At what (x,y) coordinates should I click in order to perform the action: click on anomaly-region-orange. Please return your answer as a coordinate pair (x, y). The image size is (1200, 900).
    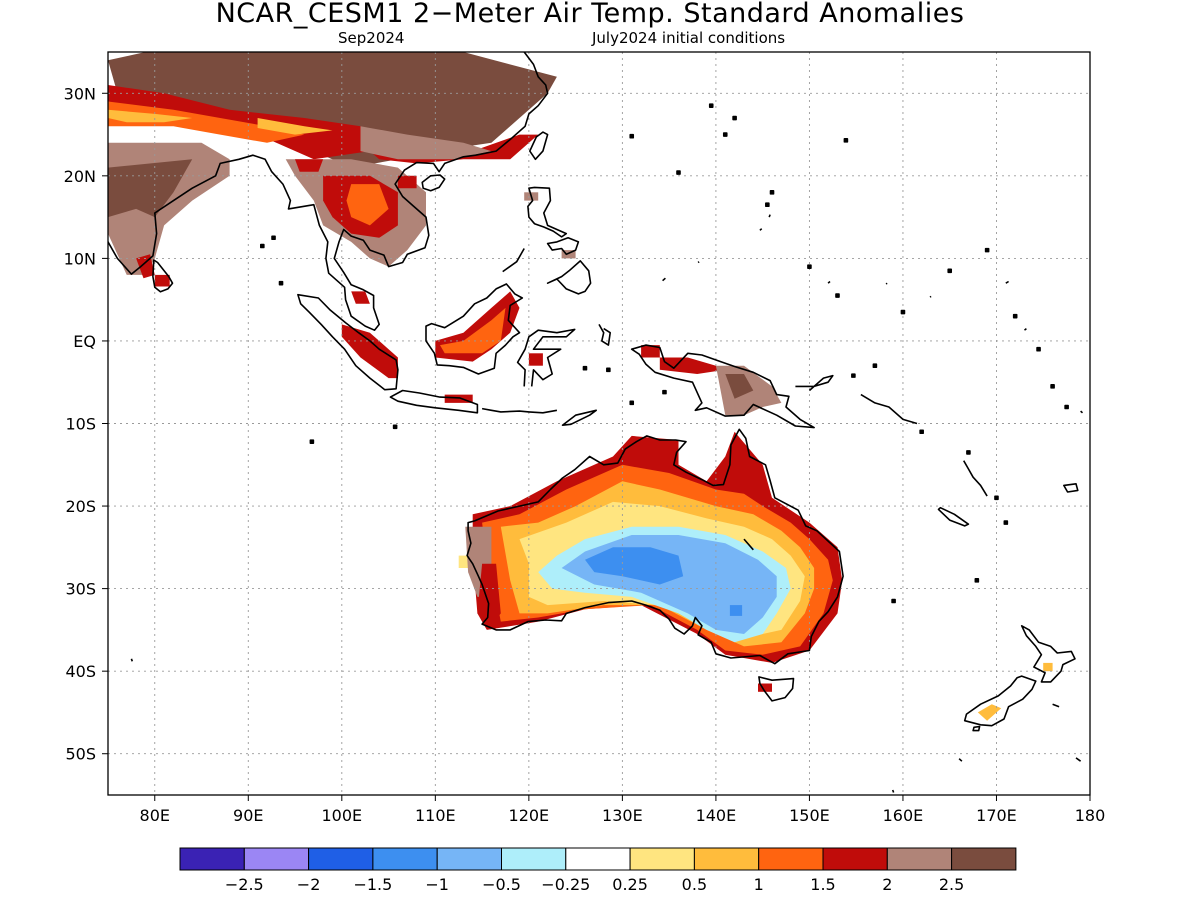
    Looking at the image, I should click on (206, 122).